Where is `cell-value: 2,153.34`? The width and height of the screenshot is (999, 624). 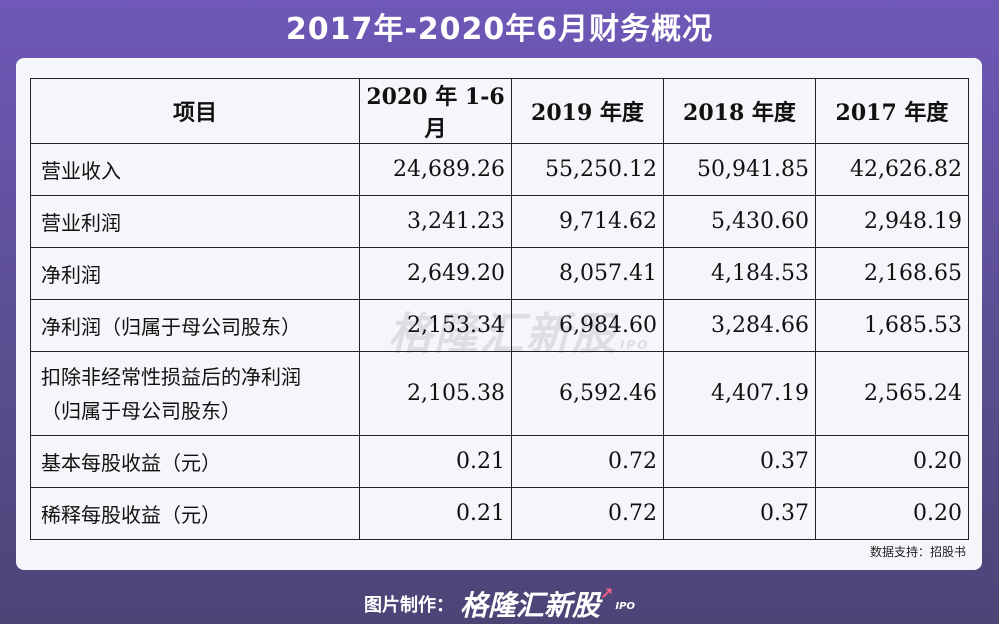
cell-value: 2,153.34 is located at coordinates (435, 325).